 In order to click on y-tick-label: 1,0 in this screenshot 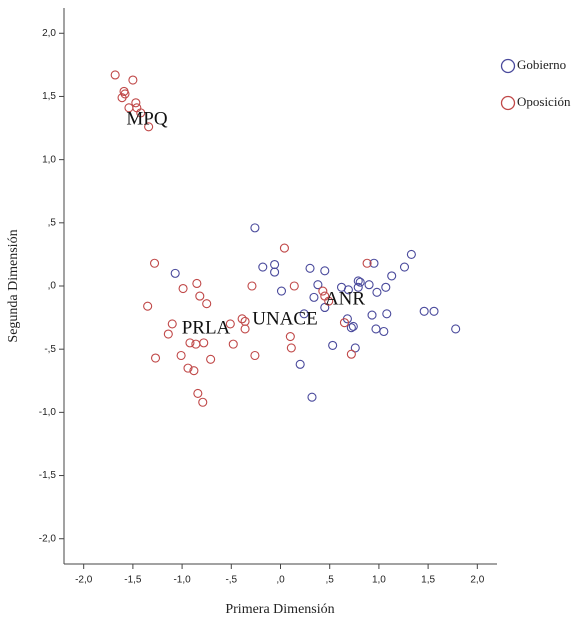, I will do `click(49, 159)`.